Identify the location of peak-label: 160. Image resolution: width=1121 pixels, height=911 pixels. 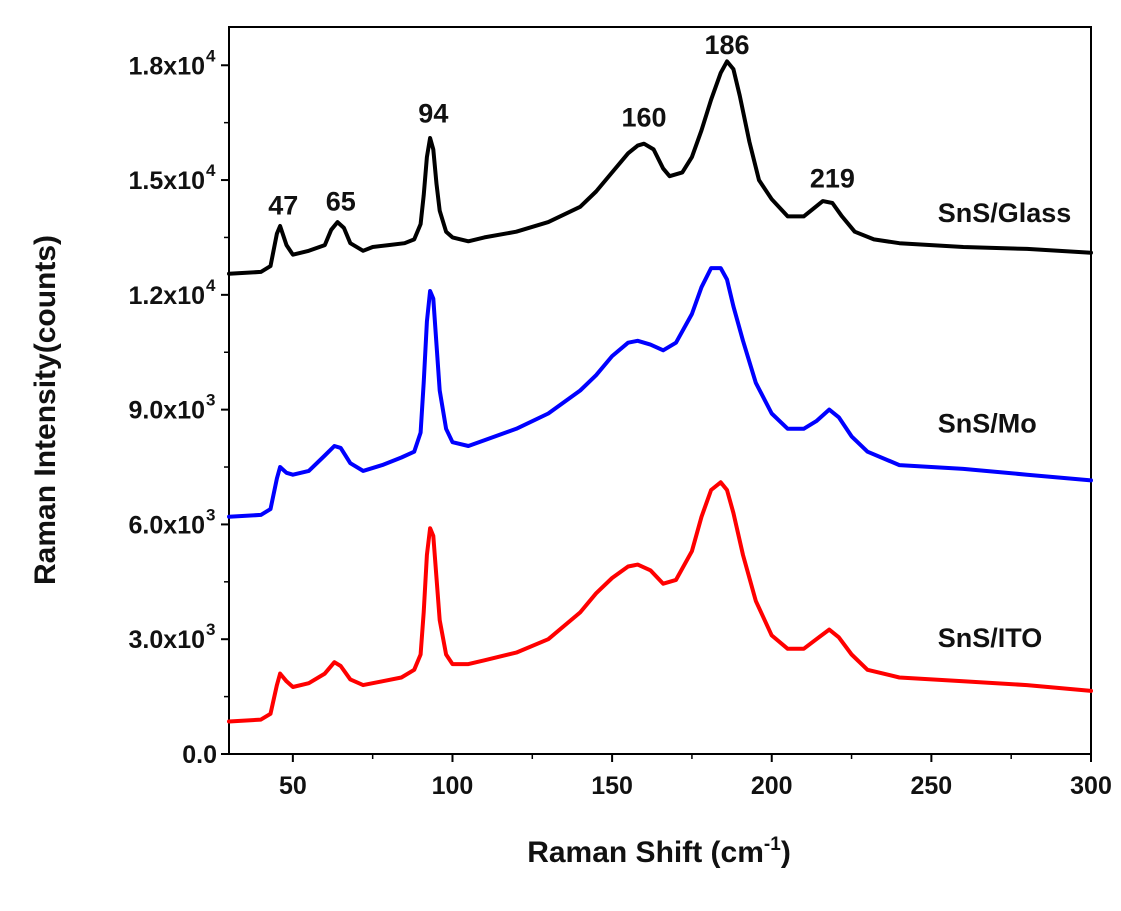
(644, 117).